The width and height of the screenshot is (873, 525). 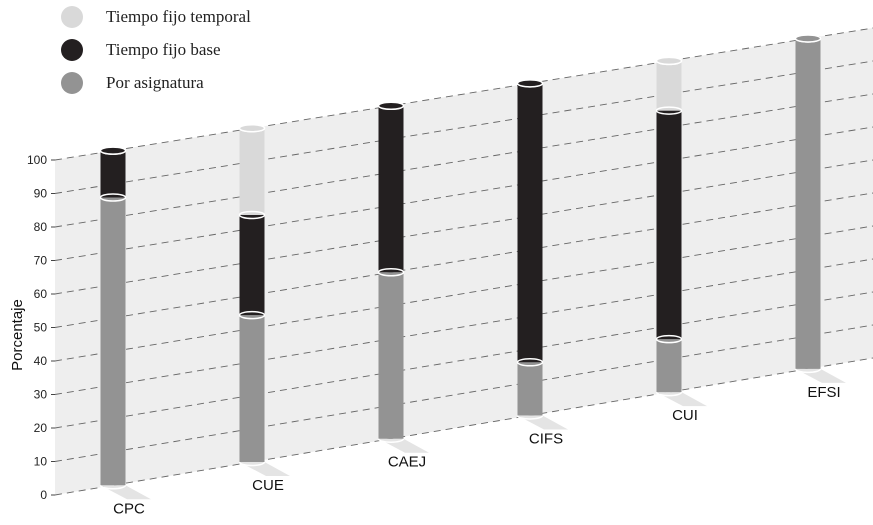 What do you see at coordinates (41, 395) in the screenshot?
I see `y-tick-label: 30` at bounding box center [41, 395].